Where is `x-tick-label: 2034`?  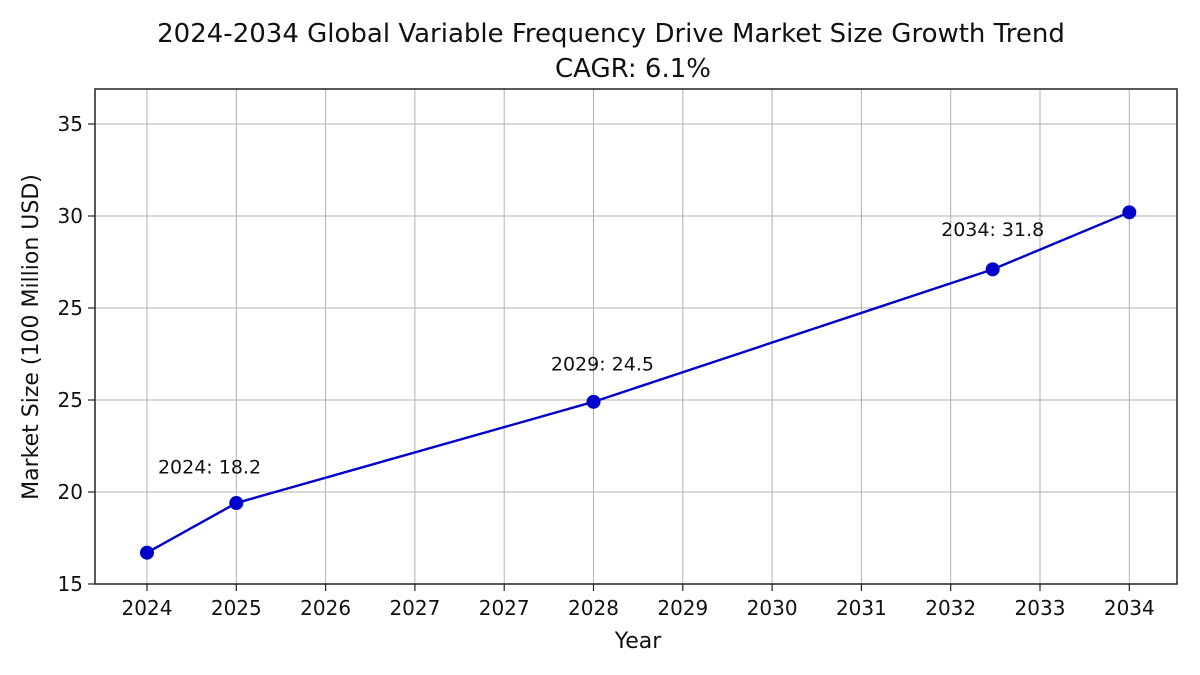 x-tick-label: 2034 is located at coordinates (1129, 608).